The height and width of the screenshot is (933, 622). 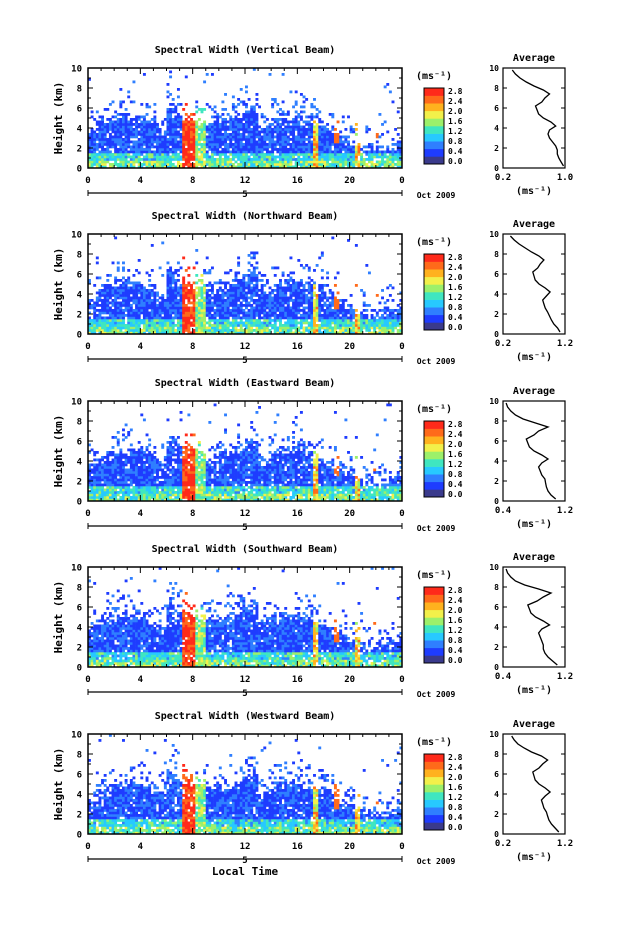 I want to click on x-tick-label: 0, so click(x=87, y=347).